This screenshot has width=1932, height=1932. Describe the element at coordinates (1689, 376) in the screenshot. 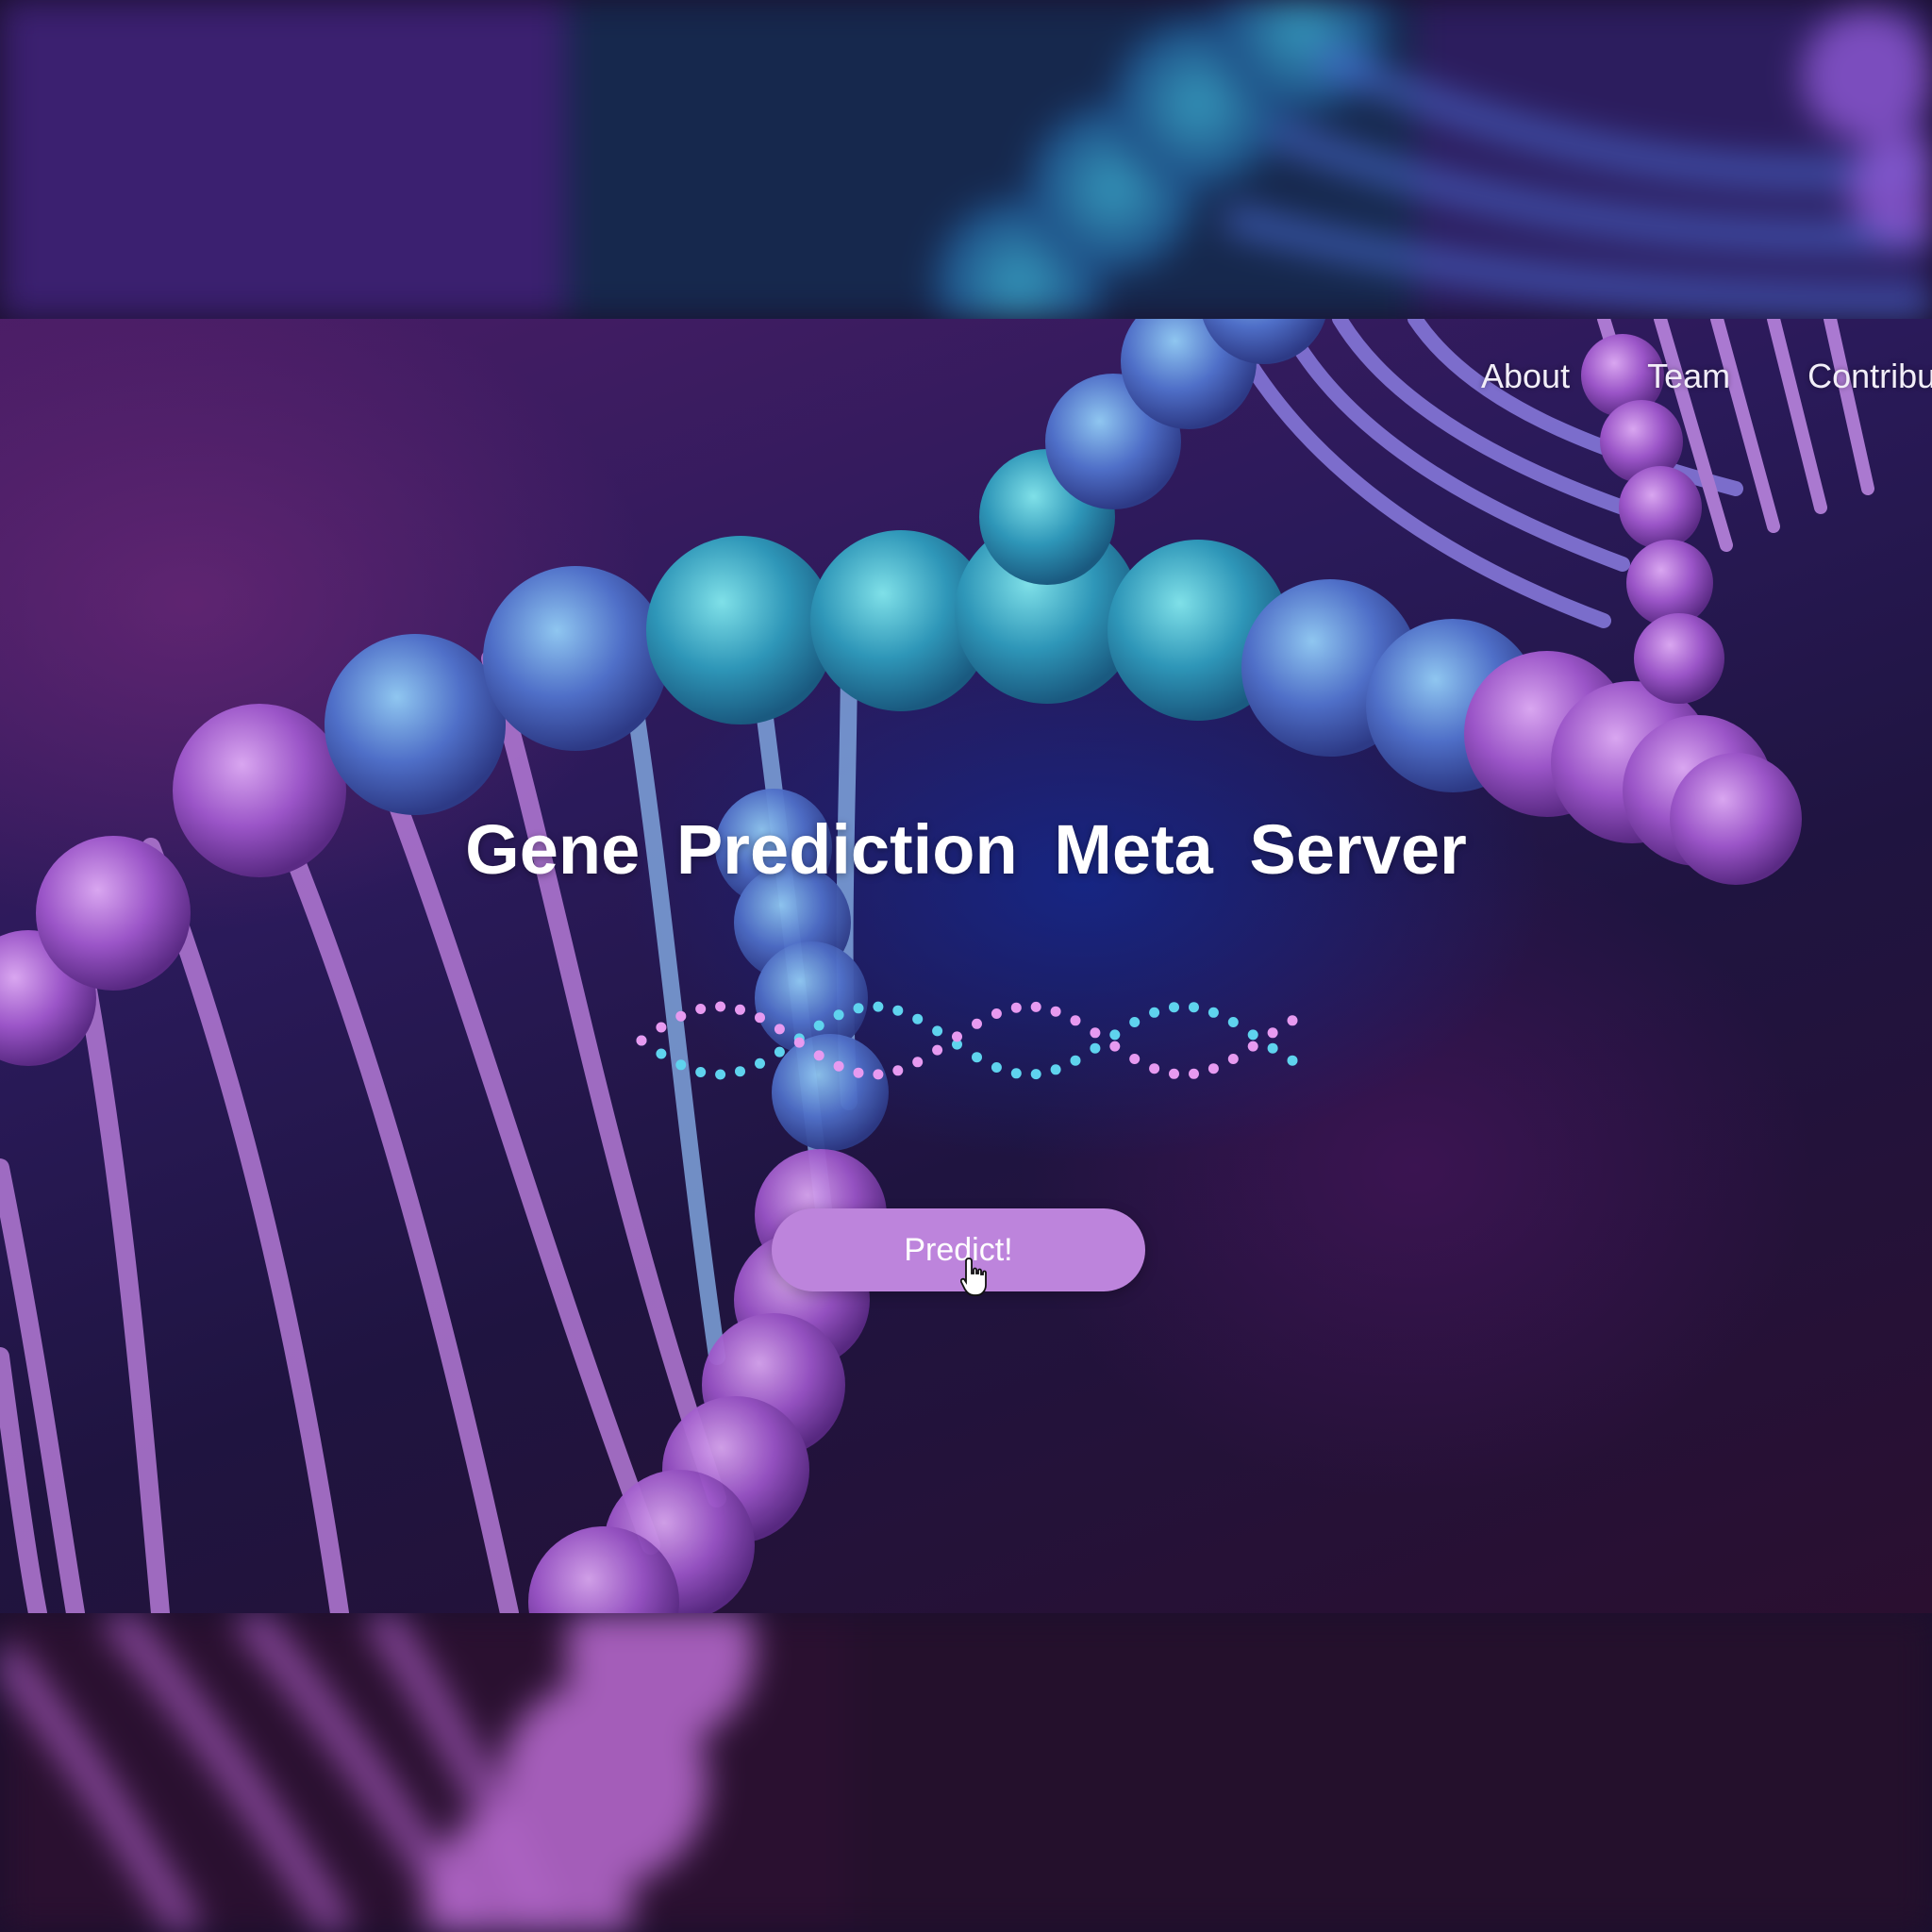

I see `nav-link-team: Team` at that location.